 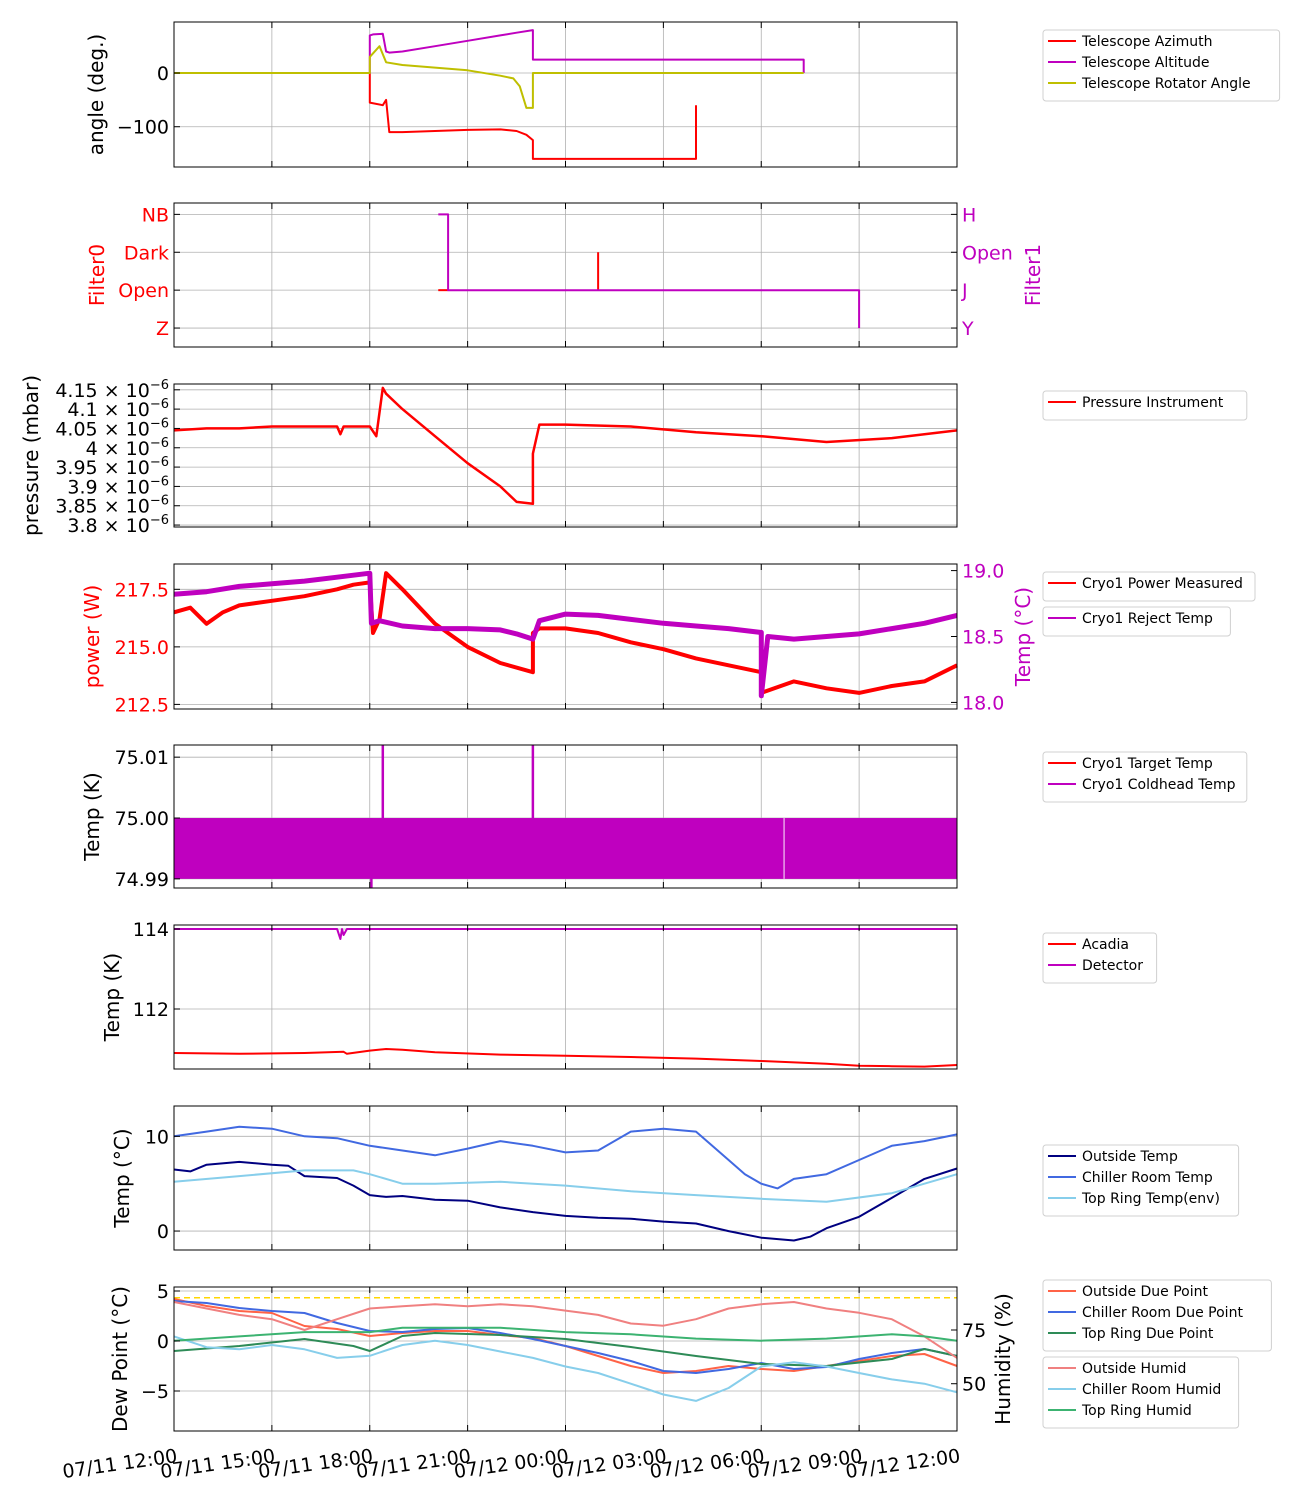 I want to click on y-tick-label: −5, so click(x=155, y=1392).